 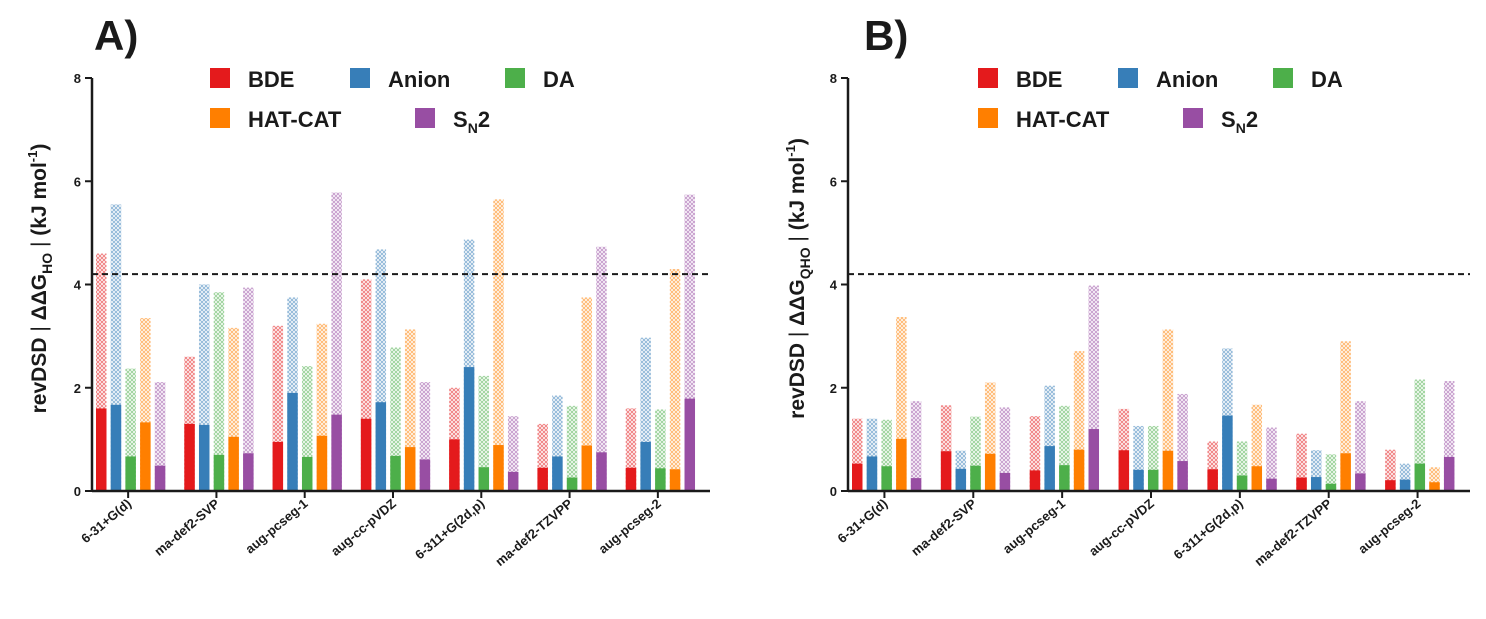 What do you see at coordinates (1242, 483) in the screenshot?
I see `panel-b-bar-da-6-311-g-2d-p` at bounding box center [1242, 483].